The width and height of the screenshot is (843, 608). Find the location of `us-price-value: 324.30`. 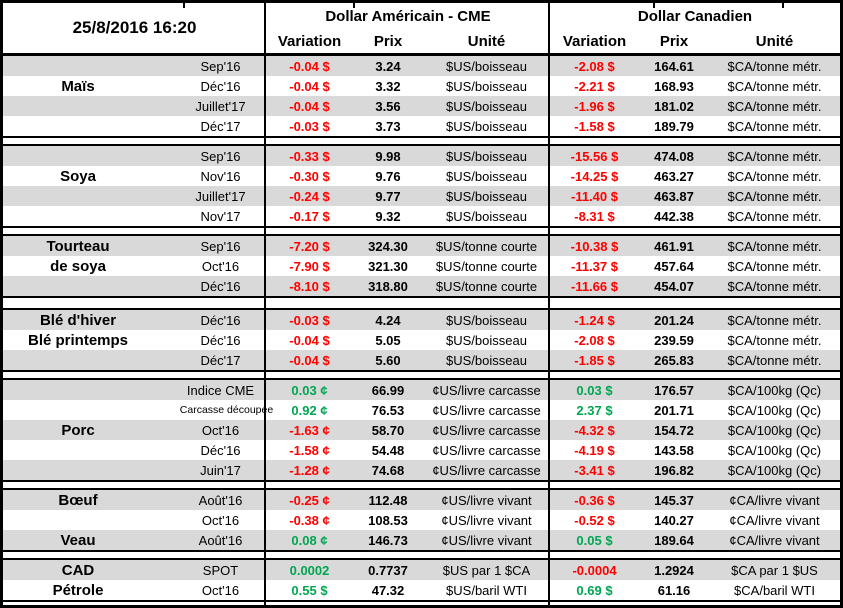

us-price-value: 324.30 is located at coordinates (388, 246).